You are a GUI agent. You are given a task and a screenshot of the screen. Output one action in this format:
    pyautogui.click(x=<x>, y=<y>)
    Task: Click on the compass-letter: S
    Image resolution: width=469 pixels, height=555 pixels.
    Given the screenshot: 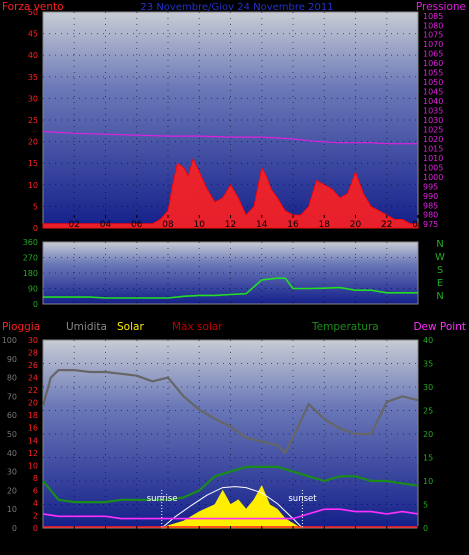 What is the action you would take?
    pyautogui.click(x=440, y=270)
    